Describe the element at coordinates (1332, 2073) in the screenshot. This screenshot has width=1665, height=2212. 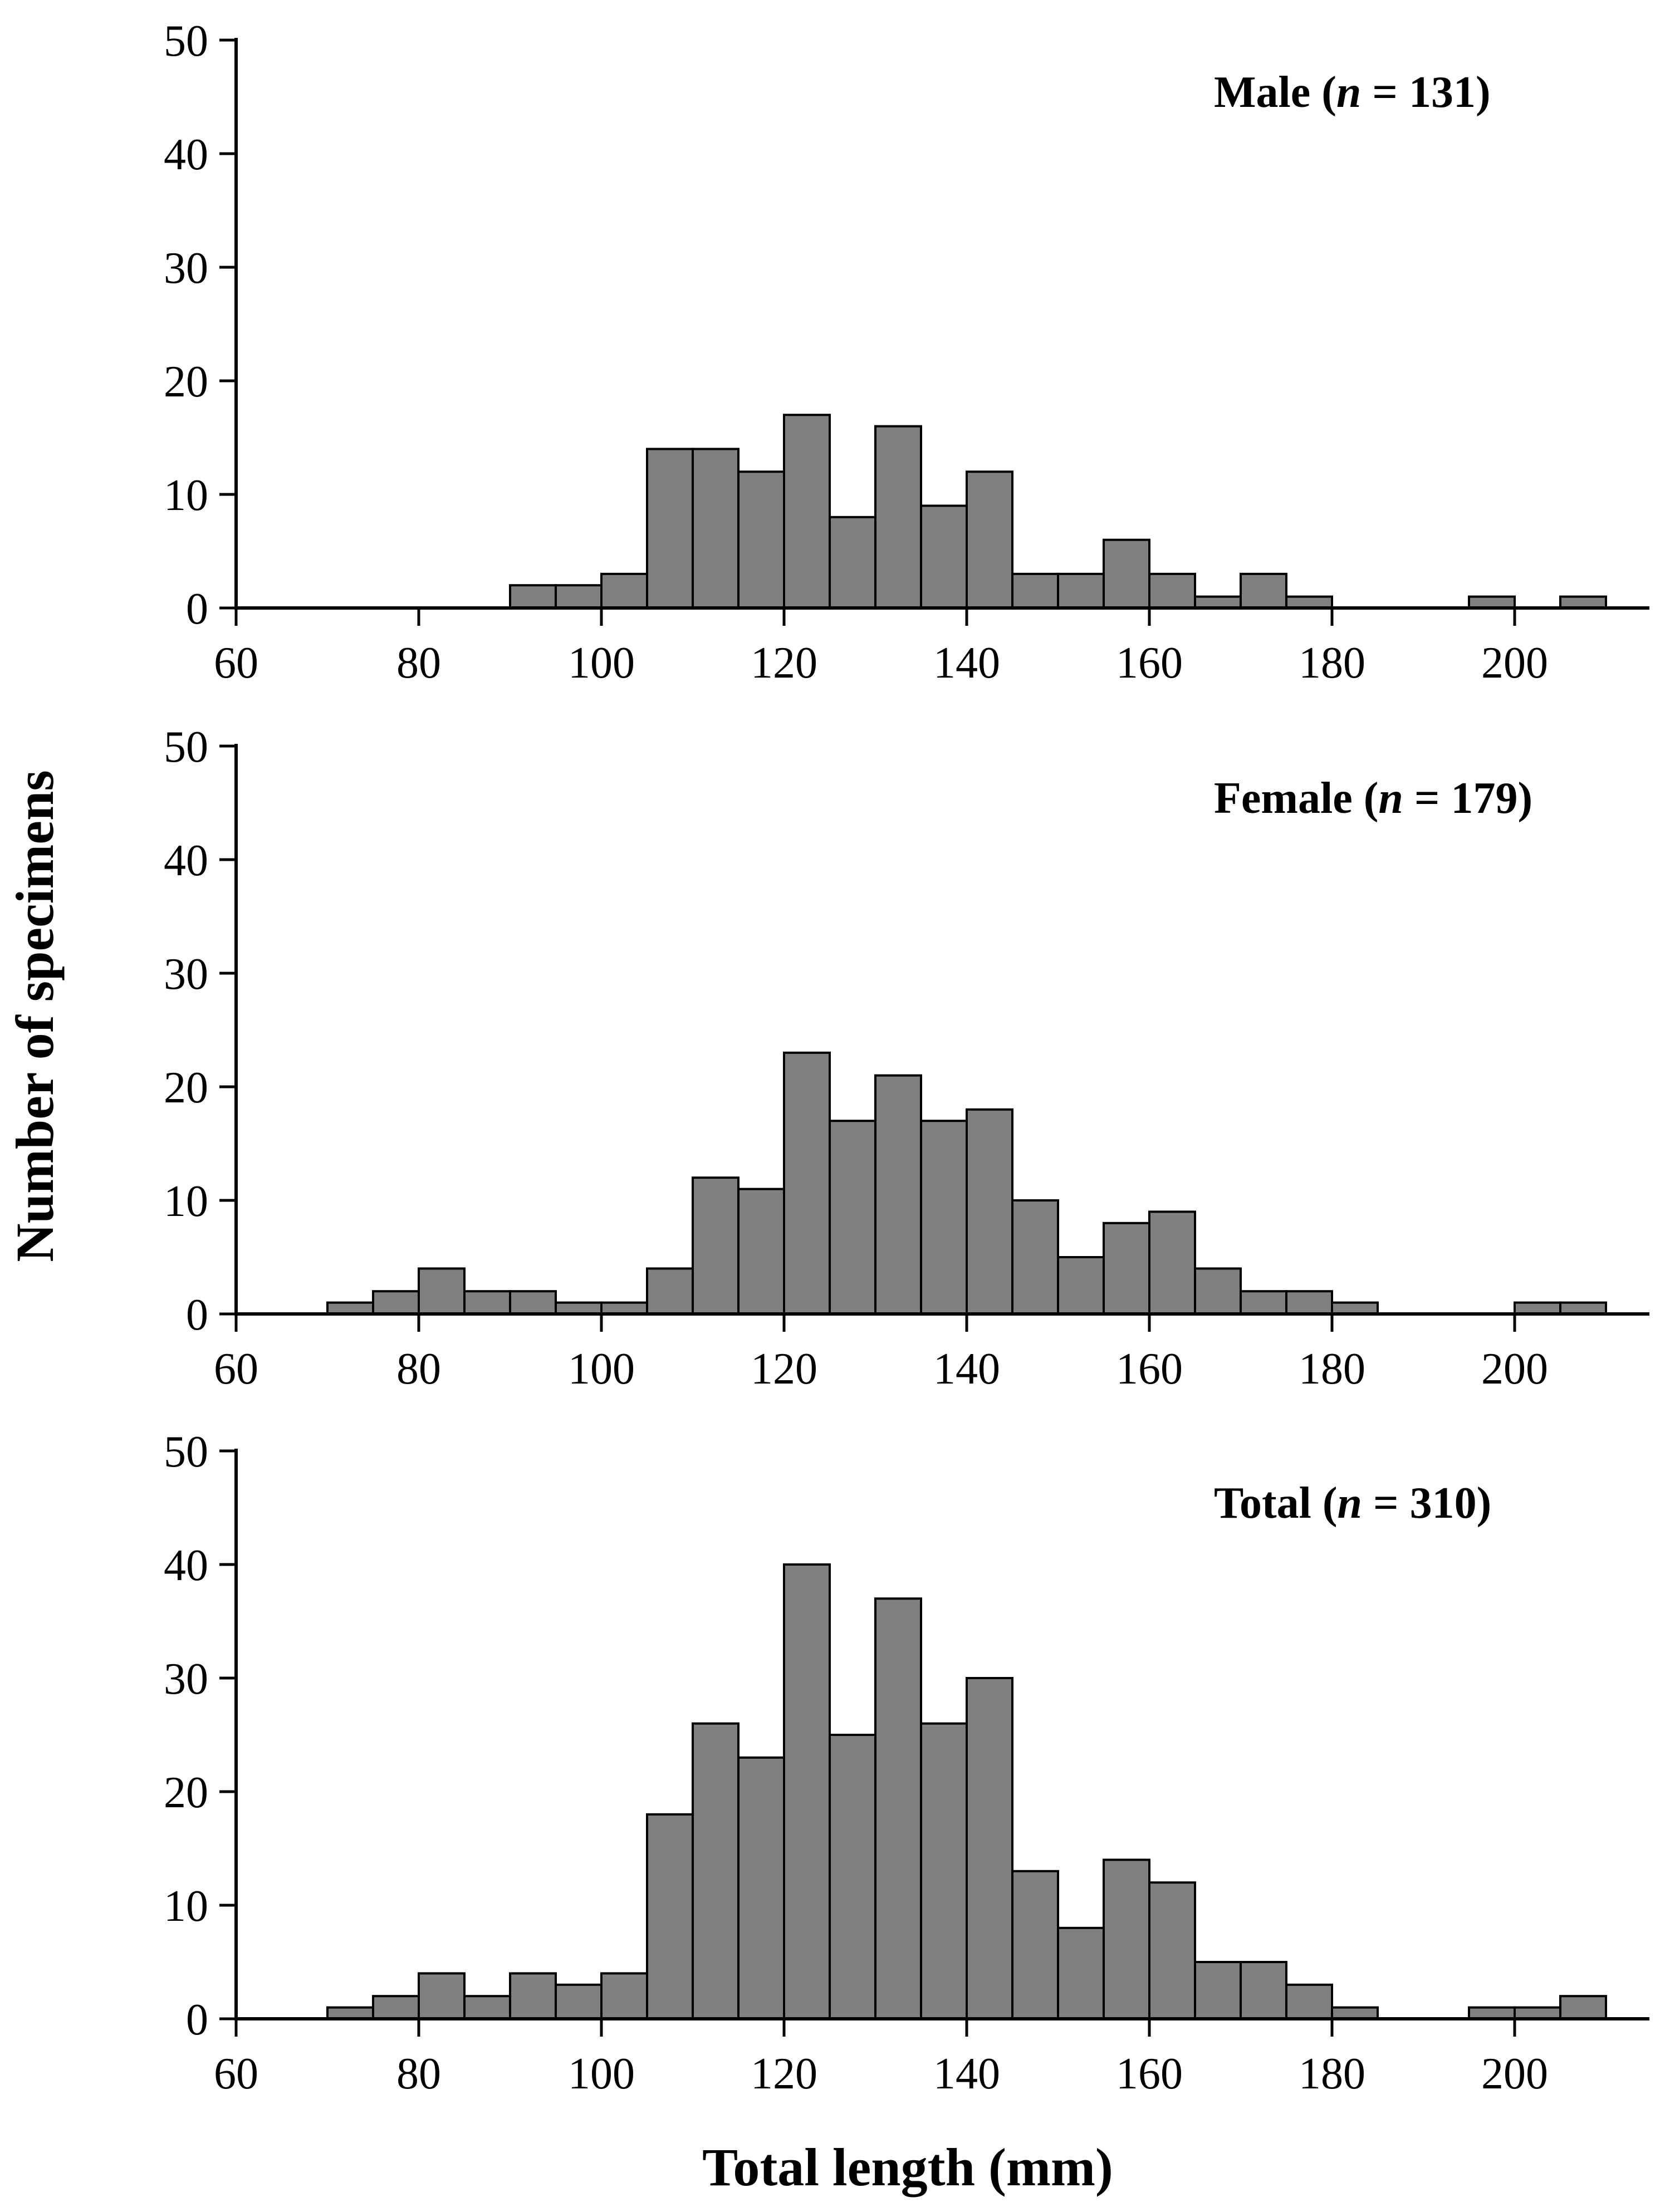
I see `x-tick-label-total-180: 180` at that location.